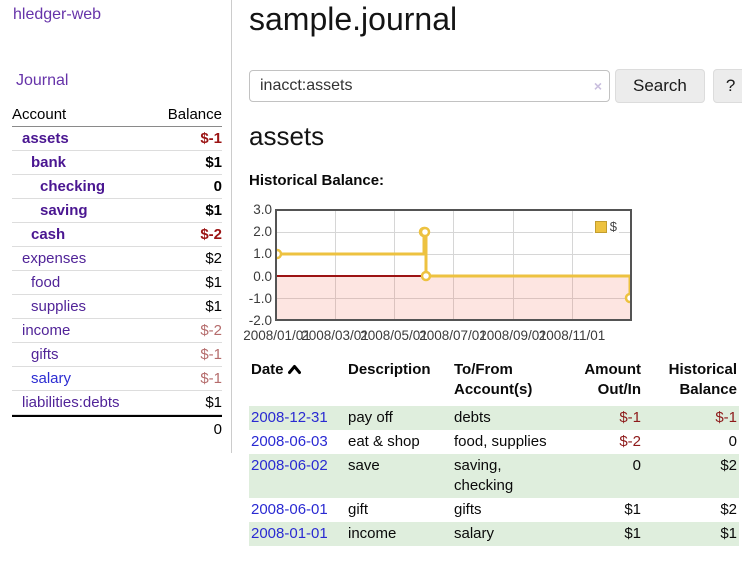  Describe the element at coordinates (370, 417) in the screenshot. I see `register-cell-description: pay off` at that location.